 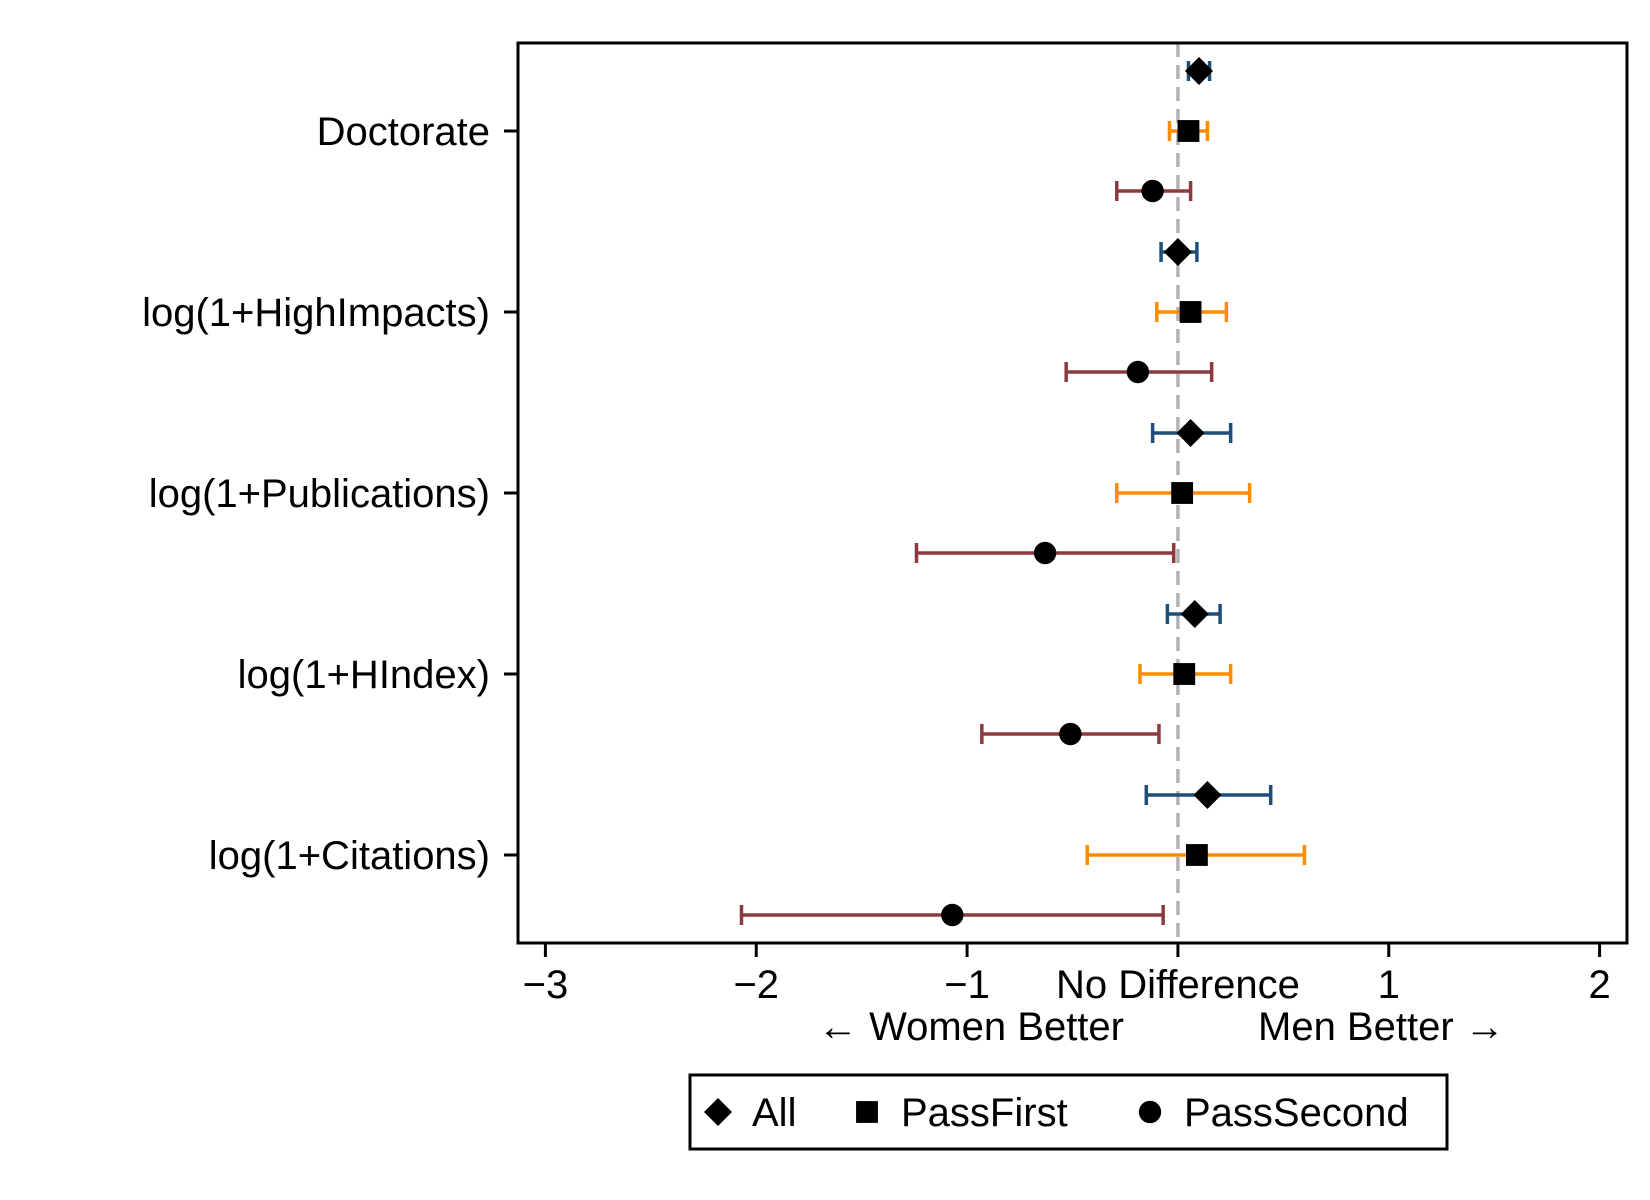 What do you see at coordinates (316, 313) in the screenshot?
I see `y-category-label: log(1+HighImpacts)` at bounding box center [316, 313].